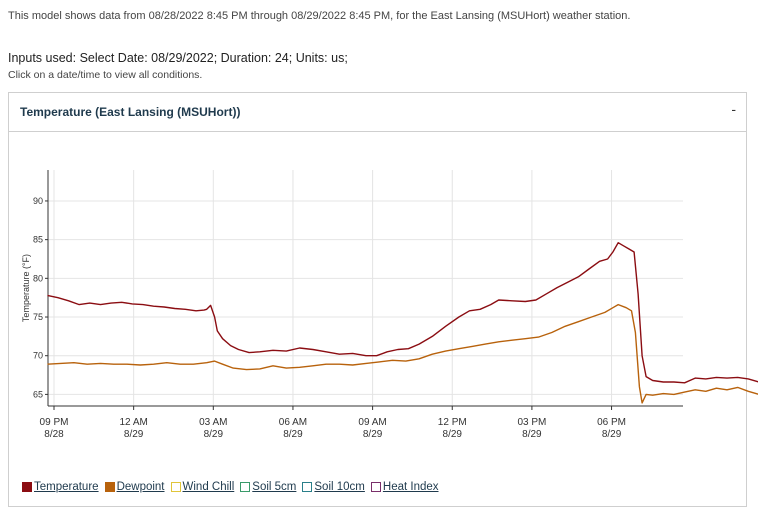 The image size is (758, 511). What do you see at coordinates (130, 112) in the screenshot?
I see `panel-title: Temperature (East Lansing (MSUHort))` at bounding box center [130, 112].